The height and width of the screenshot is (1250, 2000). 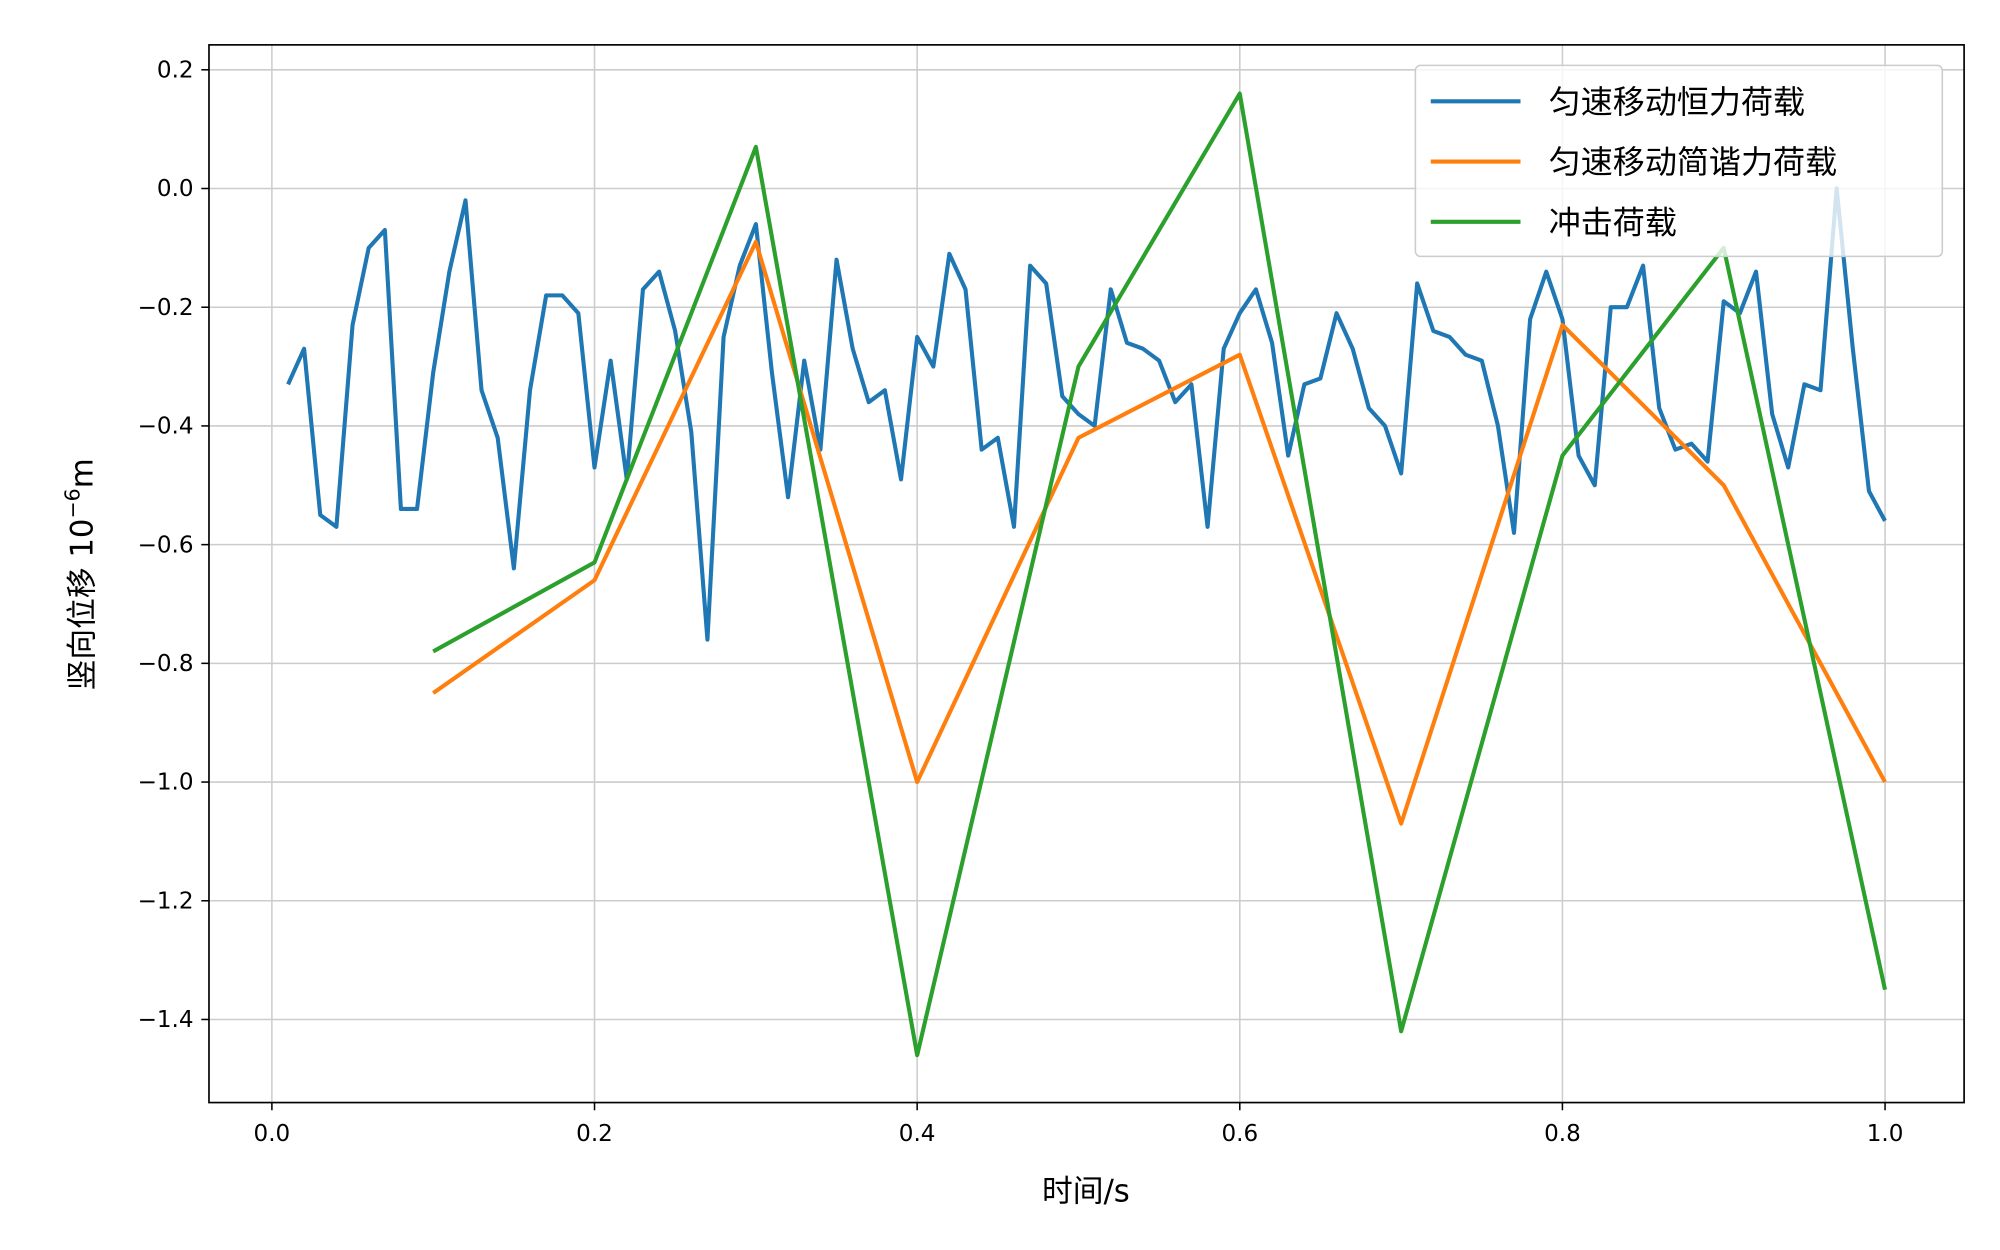 What do you see at coordinates (175, 70) in the screenshot?
I see `y-tick-label: 0.2` at bounding box center [175, 70].